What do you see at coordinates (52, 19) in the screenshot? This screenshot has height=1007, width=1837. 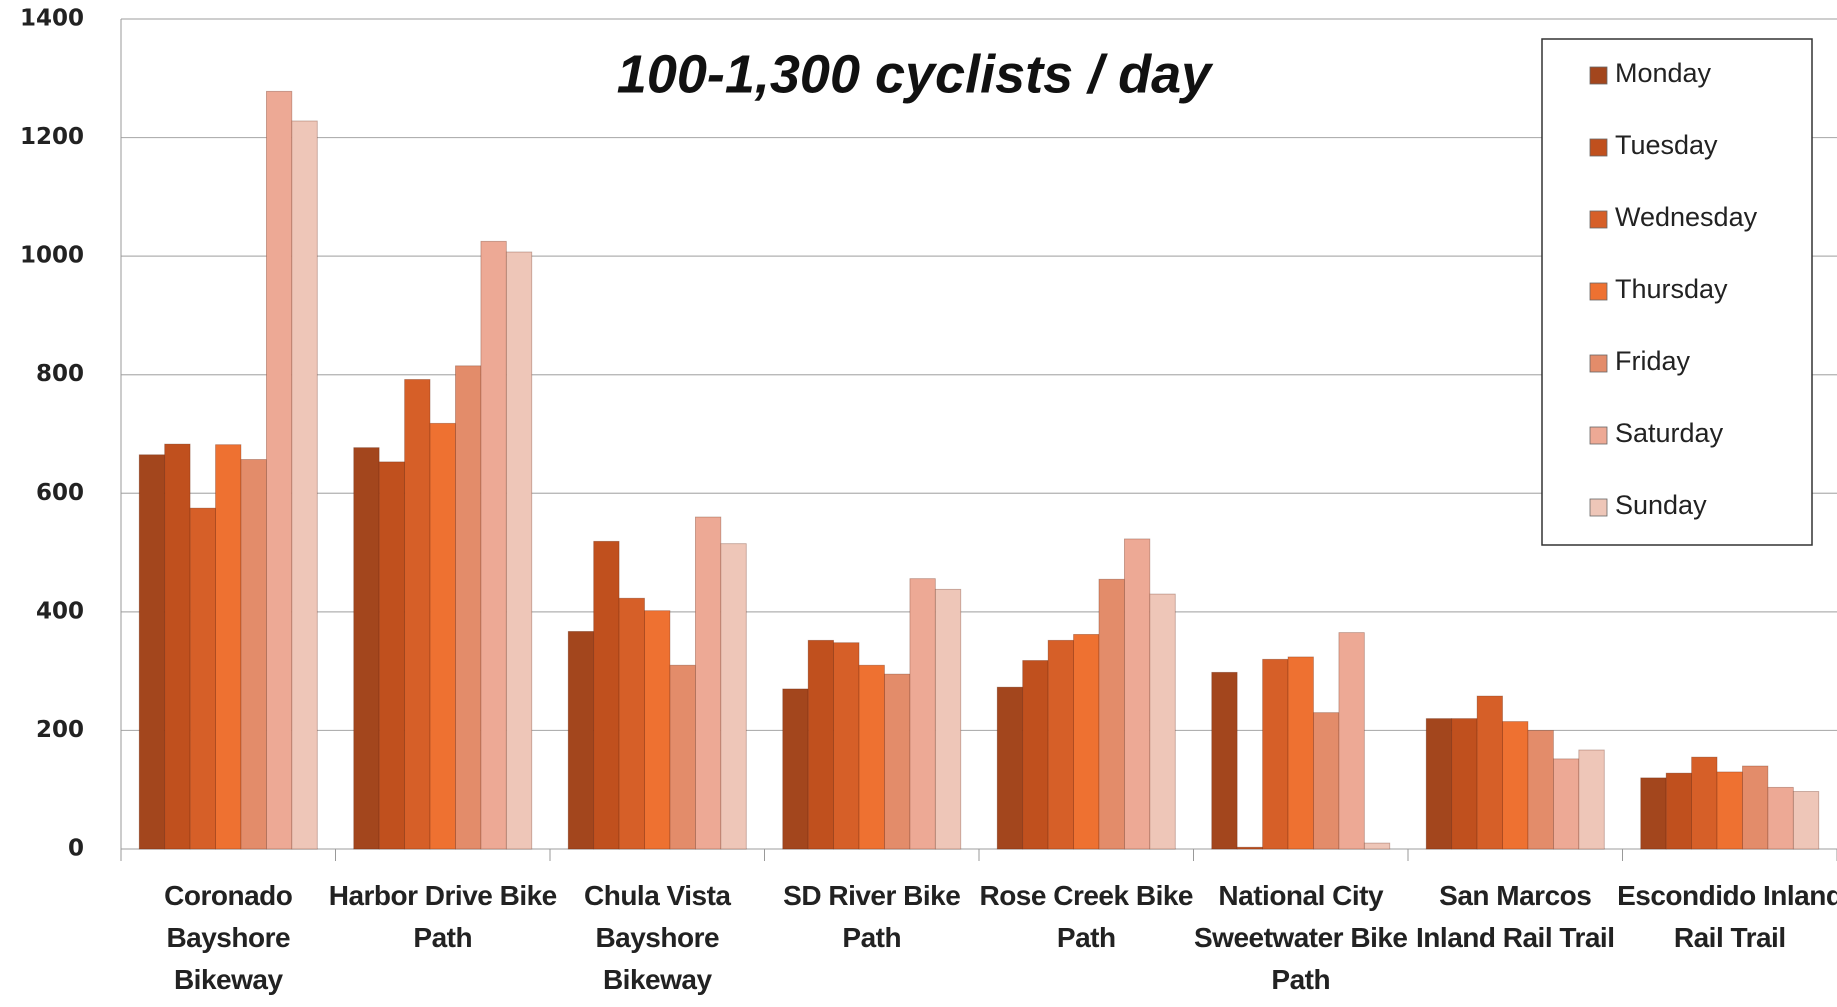 I see `y-tick-label: 1400` at bounding box center [52, 19].